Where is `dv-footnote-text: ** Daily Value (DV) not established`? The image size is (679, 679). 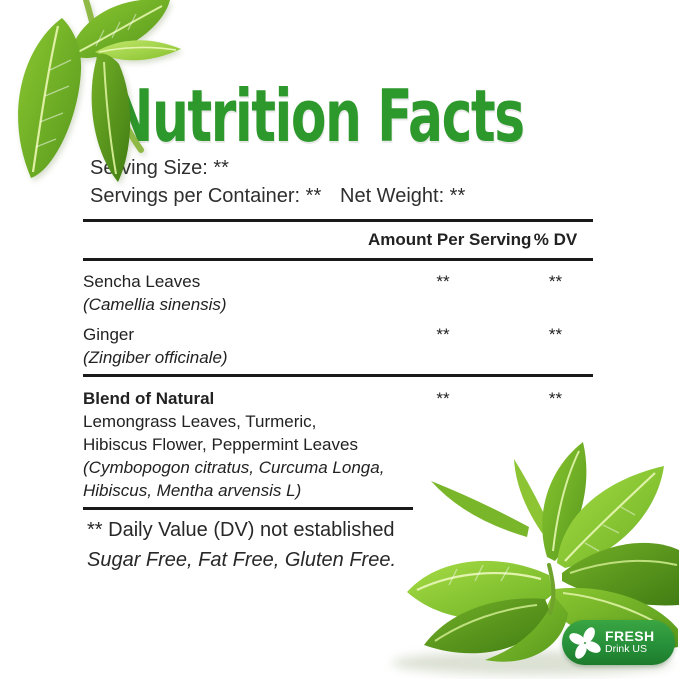
dv-footnote-text: ** Daily Value (DV) not established is located at coordinates (241, 530).